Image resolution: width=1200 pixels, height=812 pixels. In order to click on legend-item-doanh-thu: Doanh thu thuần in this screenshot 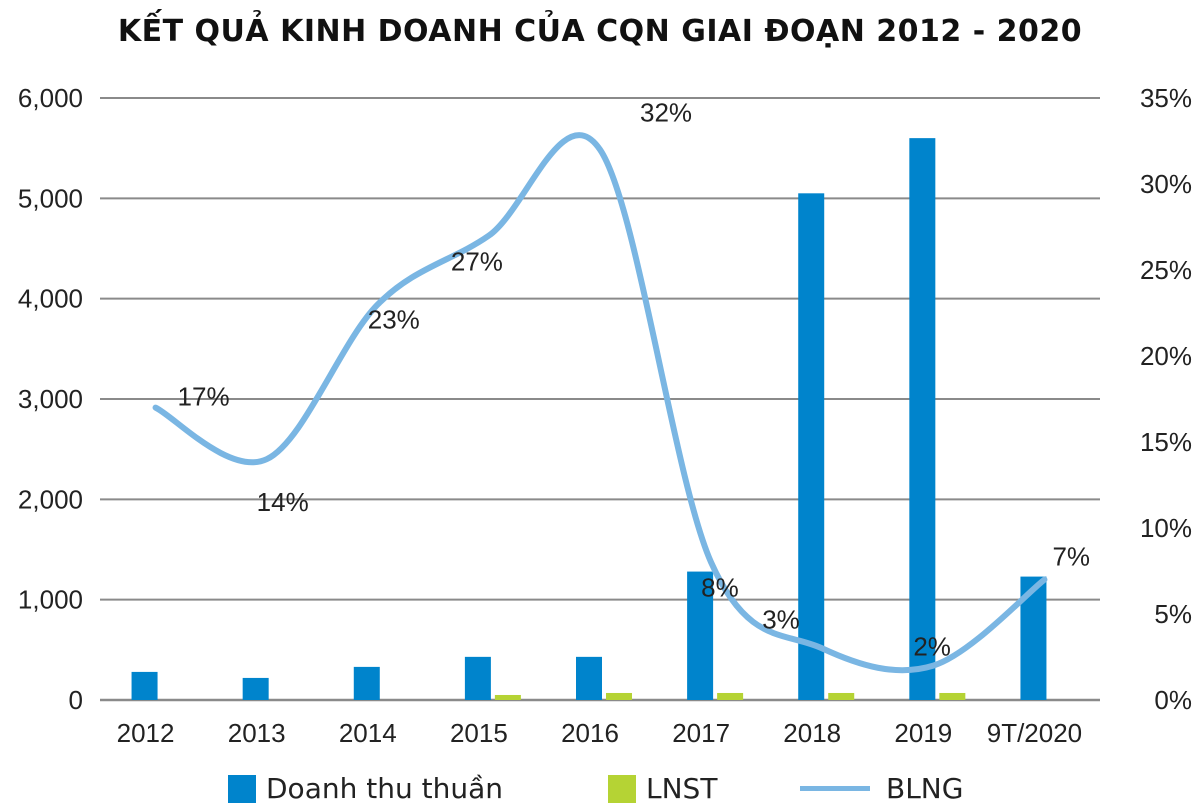, I will do `click(365, 788)`.